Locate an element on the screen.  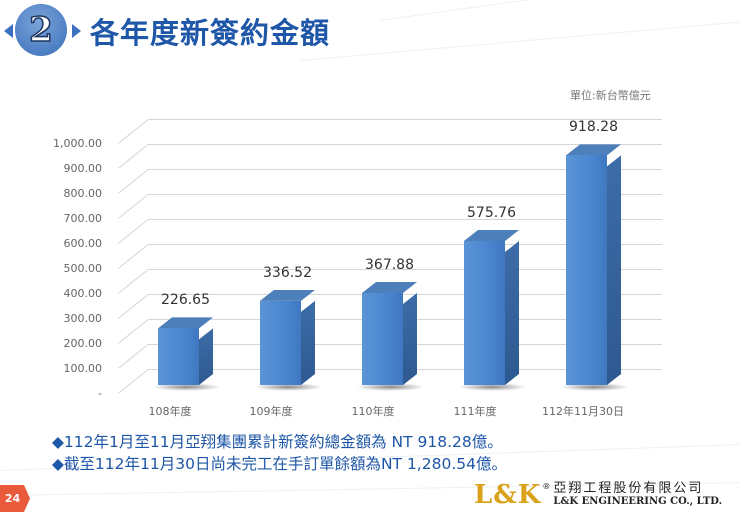
logo-mark: L&K is located at coordinates (508, 495).